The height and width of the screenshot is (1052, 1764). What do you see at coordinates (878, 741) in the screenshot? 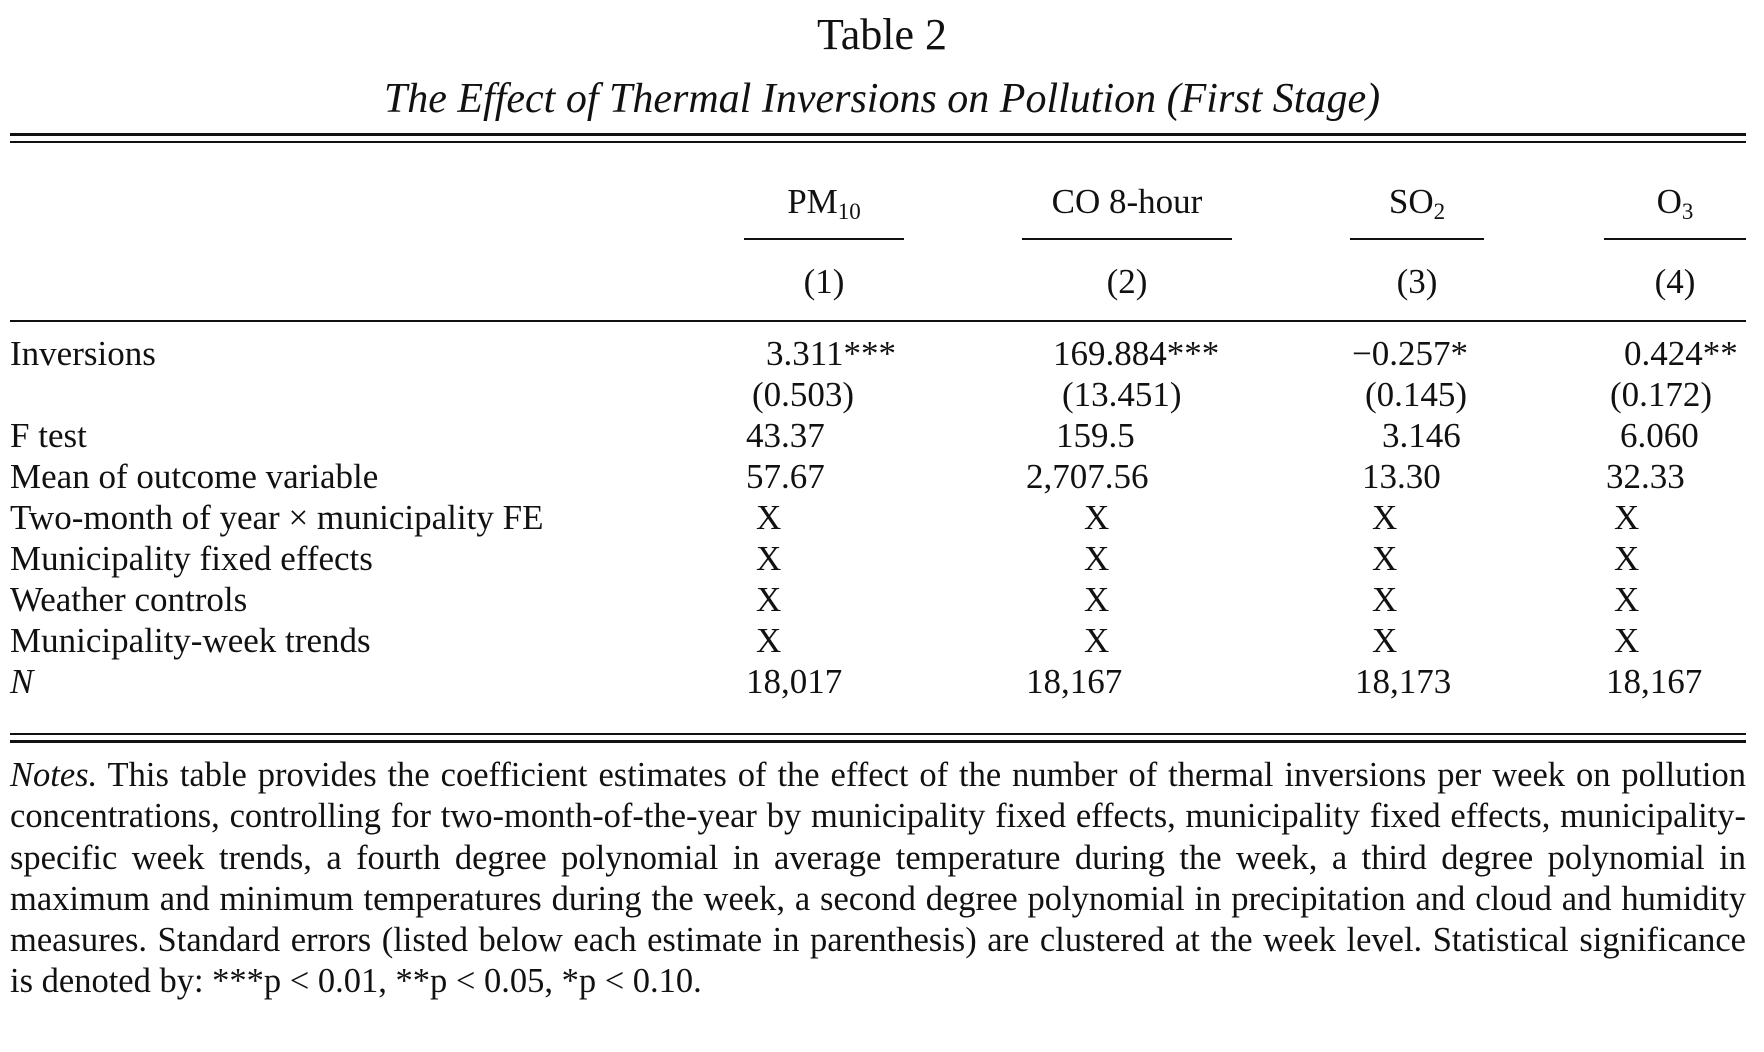
I see `bottom-rule-thick` at bounding box center [878, 741].